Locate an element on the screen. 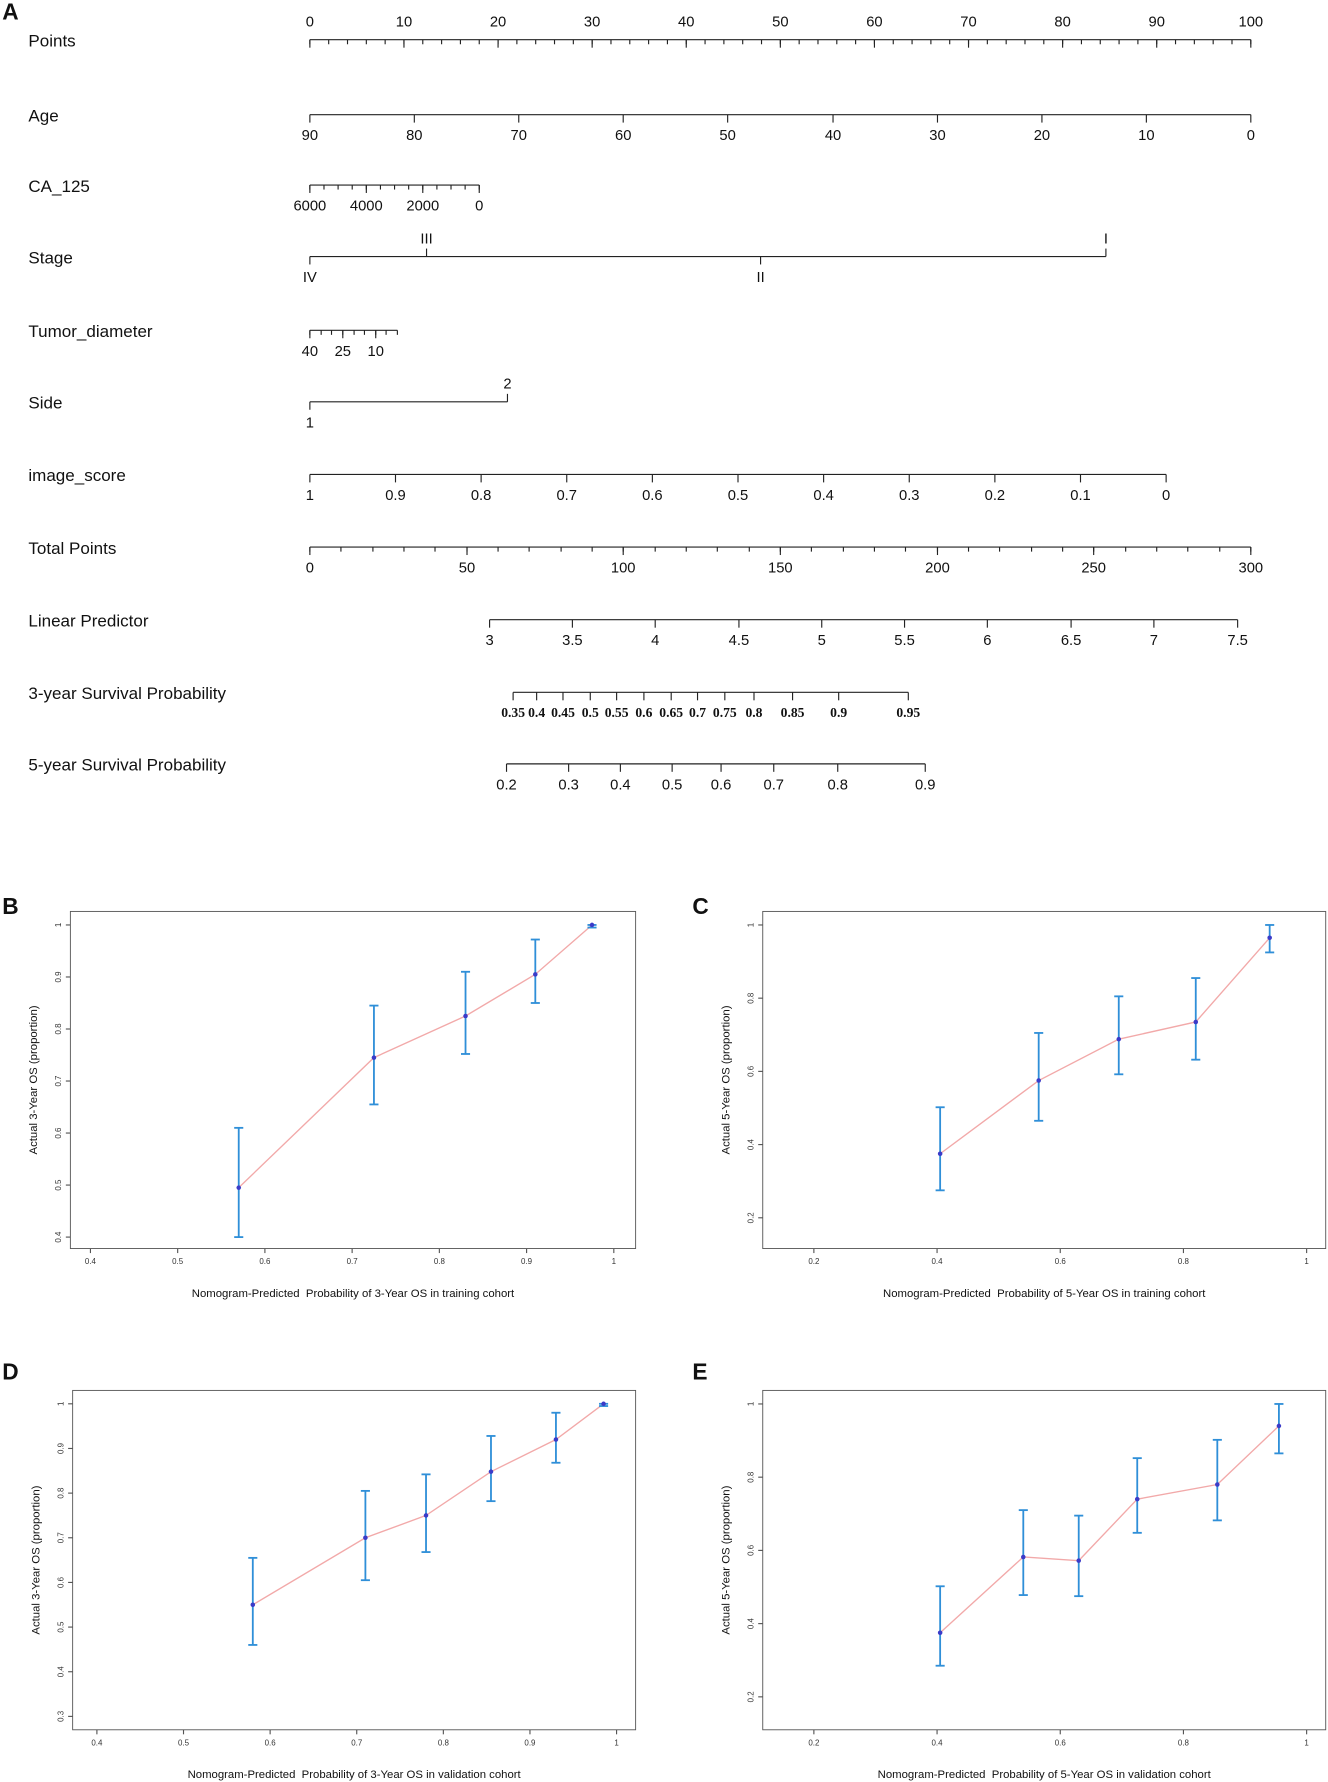  row-label: Age is located at coordinates (43, 115).